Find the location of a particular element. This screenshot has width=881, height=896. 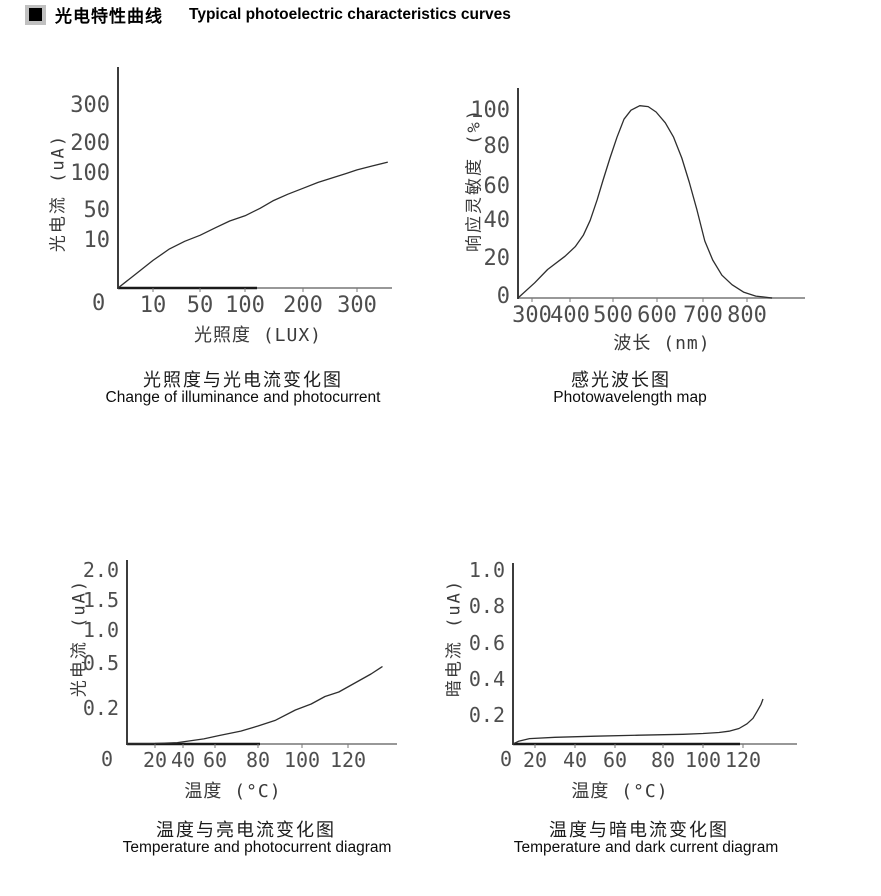

x-tick-label: 500 is located at coordinates (613, 315).